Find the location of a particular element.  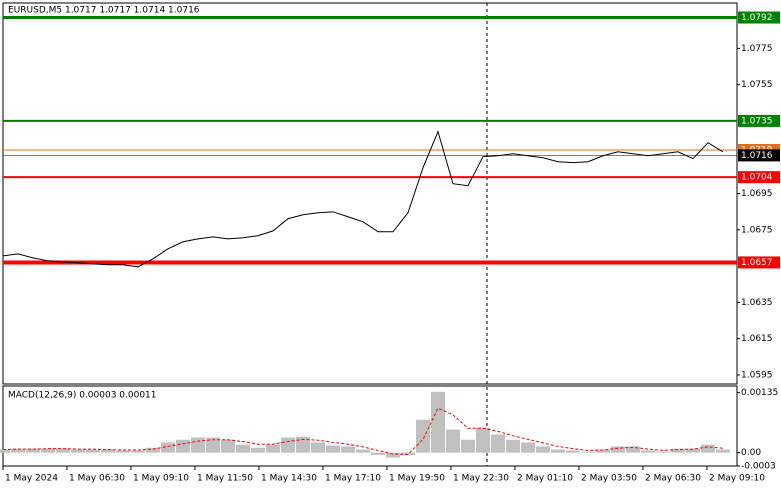

x-tick-label: 2 May 06:30 is located at coordinates (673, 479).